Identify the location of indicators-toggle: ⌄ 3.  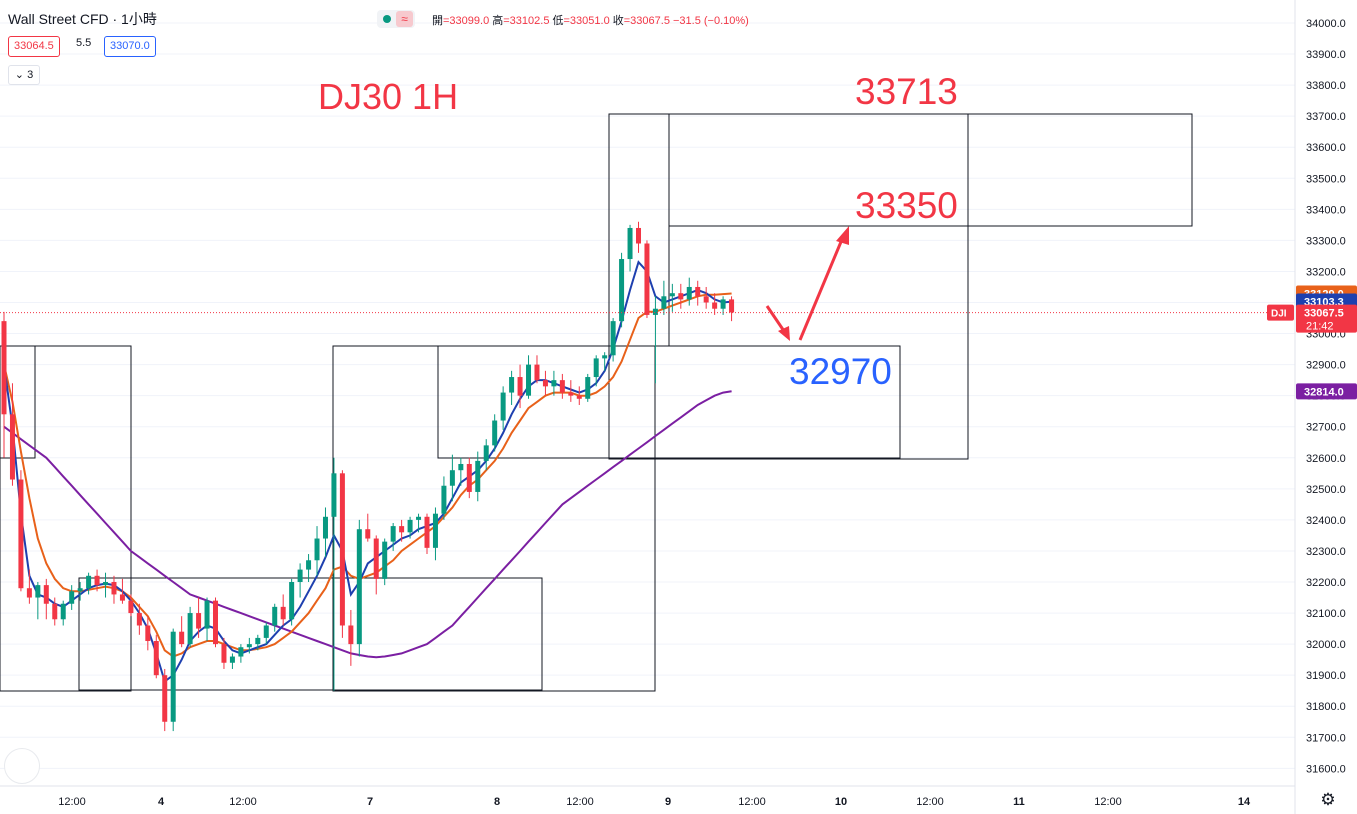
(24, 75).